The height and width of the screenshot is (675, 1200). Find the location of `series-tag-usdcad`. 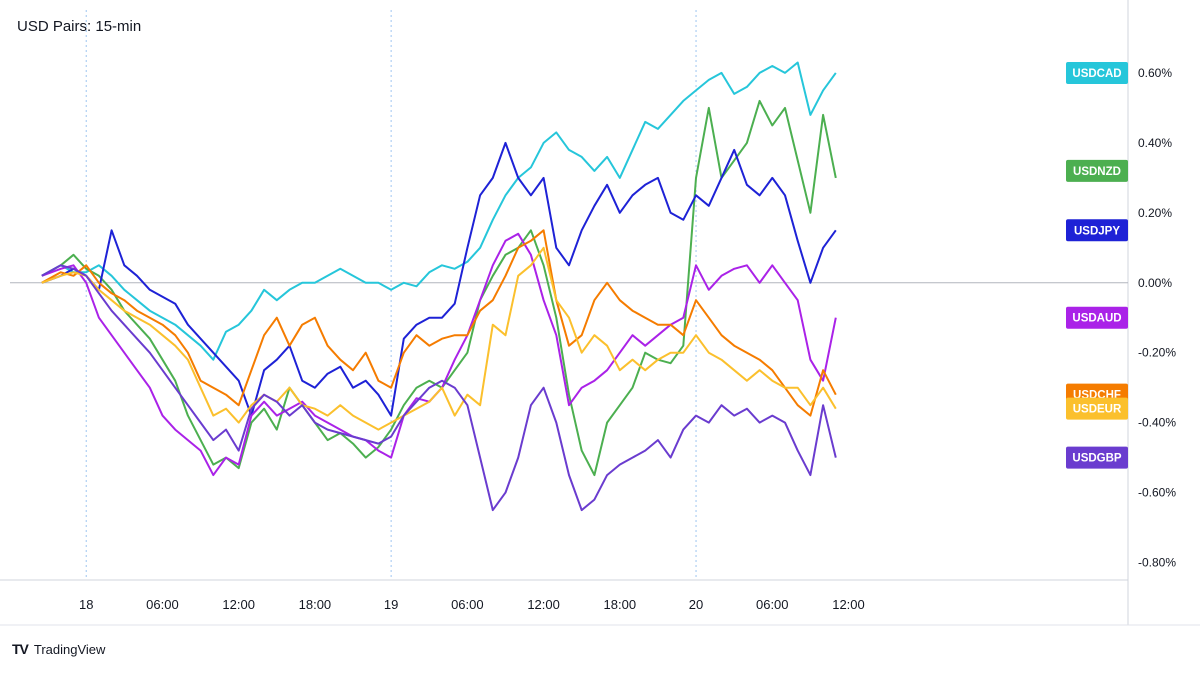

series-tag-usdcad is located at coordinates (1097, 72).